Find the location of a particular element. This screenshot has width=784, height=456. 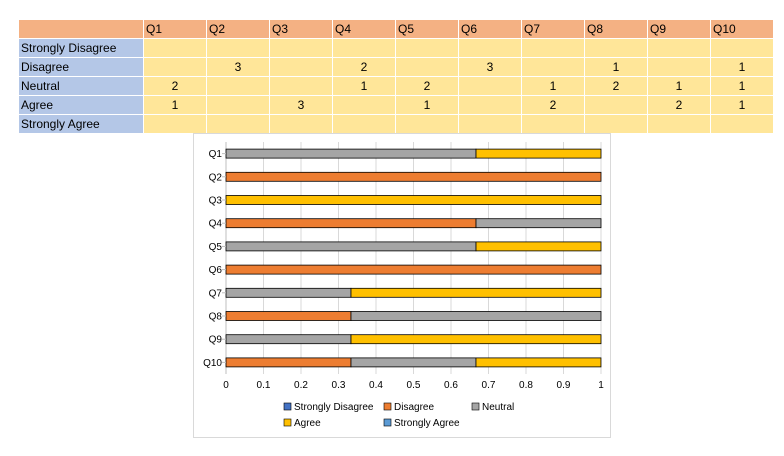

x-tick-label: 0.9 is located at coordinates (564, 385).